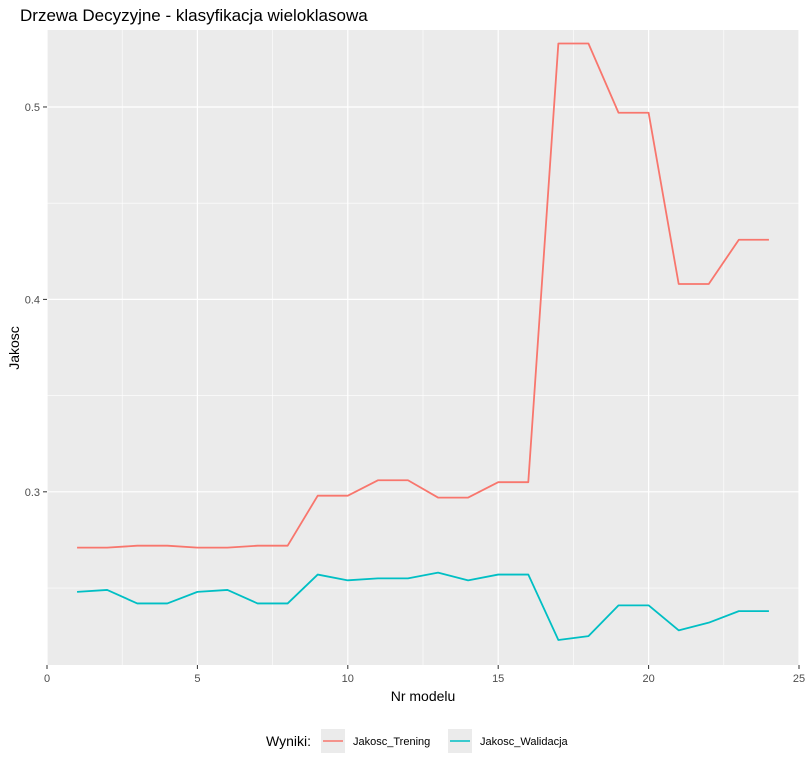 The image size is (805, 766). What do you see at coordinates (524, 742) in the screenshot?
I see `legend-label-walidacja: Jakosc_Walidacja` at bounding box center [524, 742].